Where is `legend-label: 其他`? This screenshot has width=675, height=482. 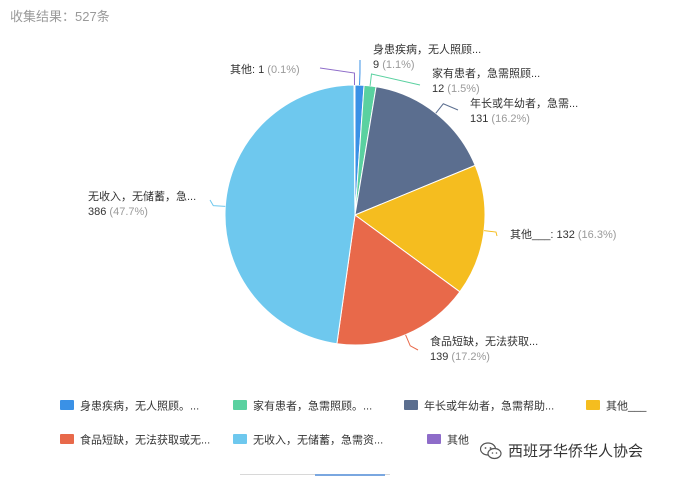
legend-label: 其他 is located at coordinates (458, 440).